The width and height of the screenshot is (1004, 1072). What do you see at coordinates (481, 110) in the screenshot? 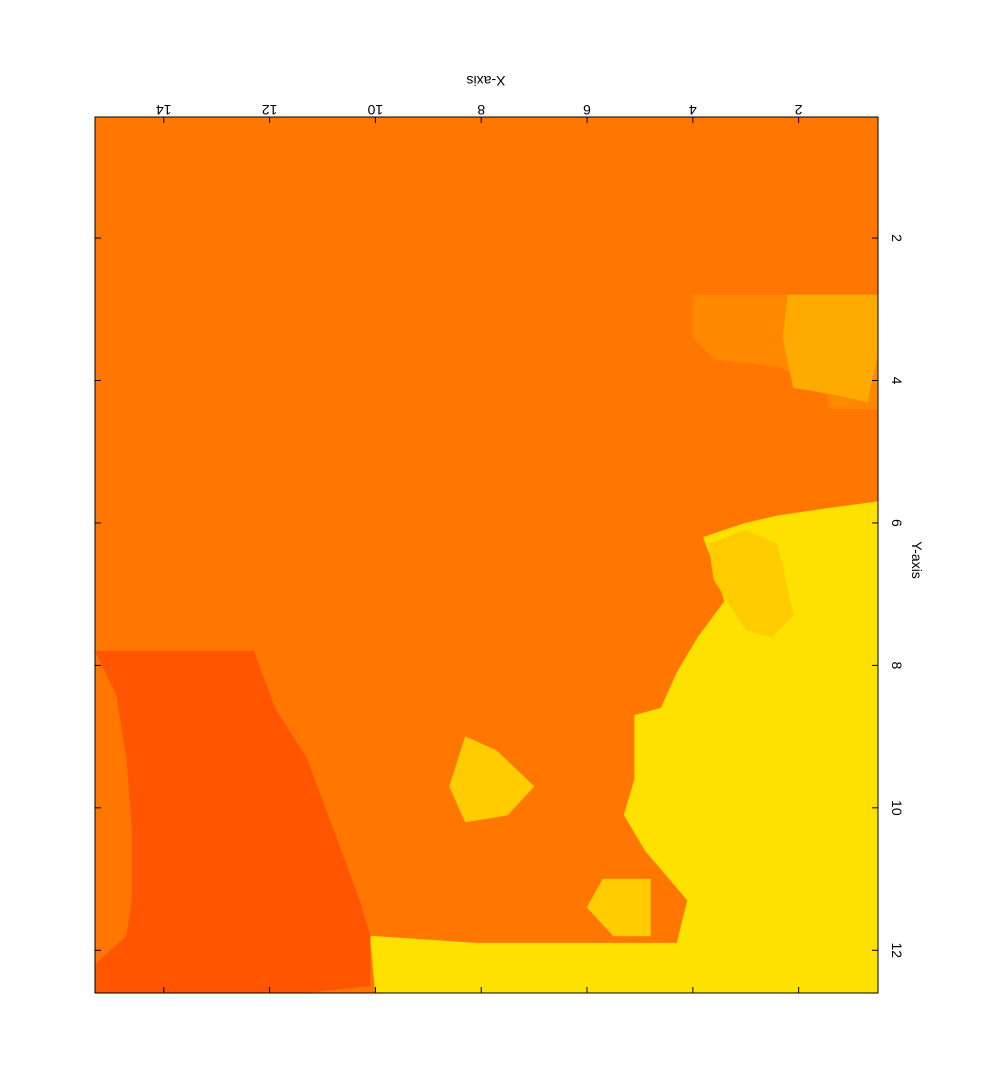
I see `x-tick-label: 8` at bounding box center [481, 110].